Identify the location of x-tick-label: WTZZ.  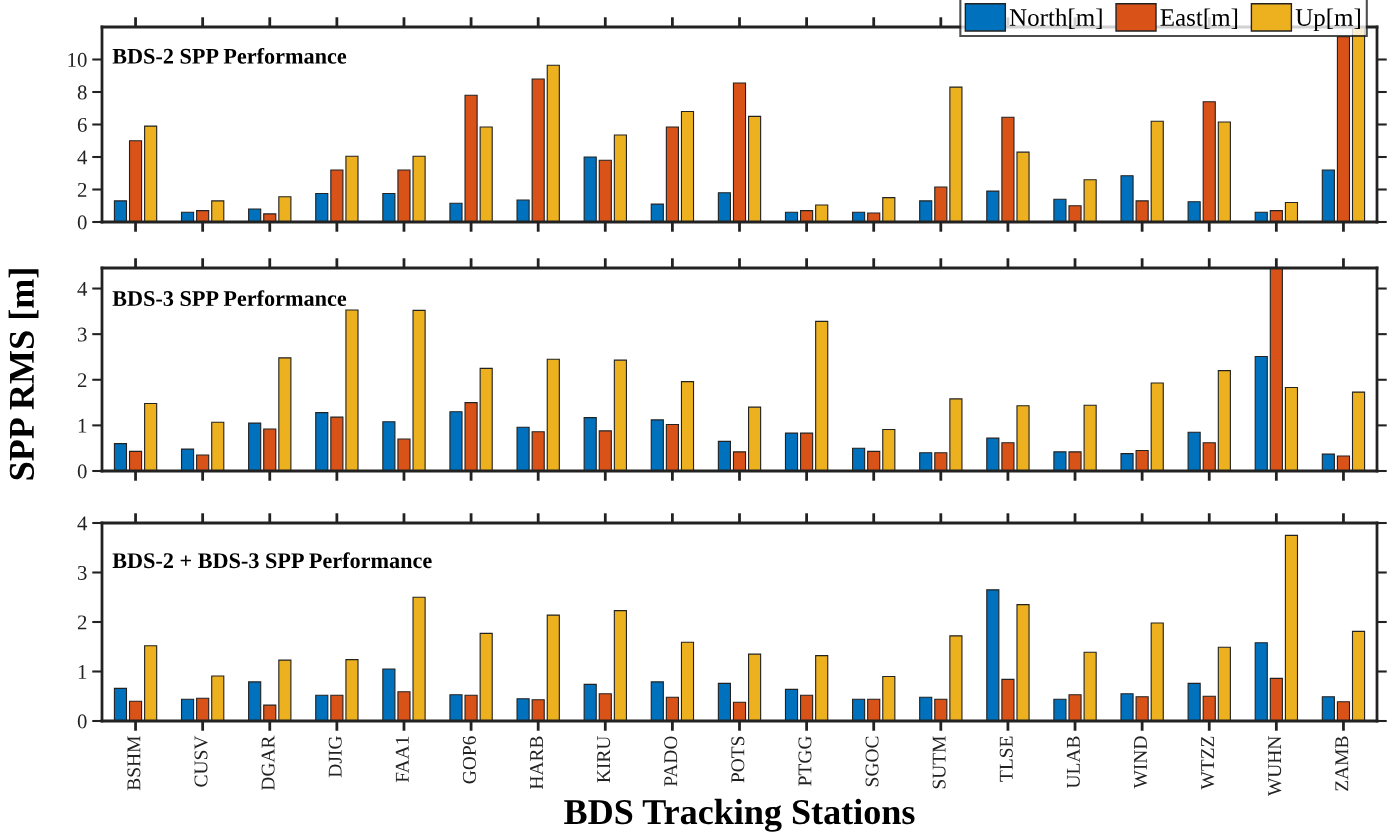
(1208, 763).